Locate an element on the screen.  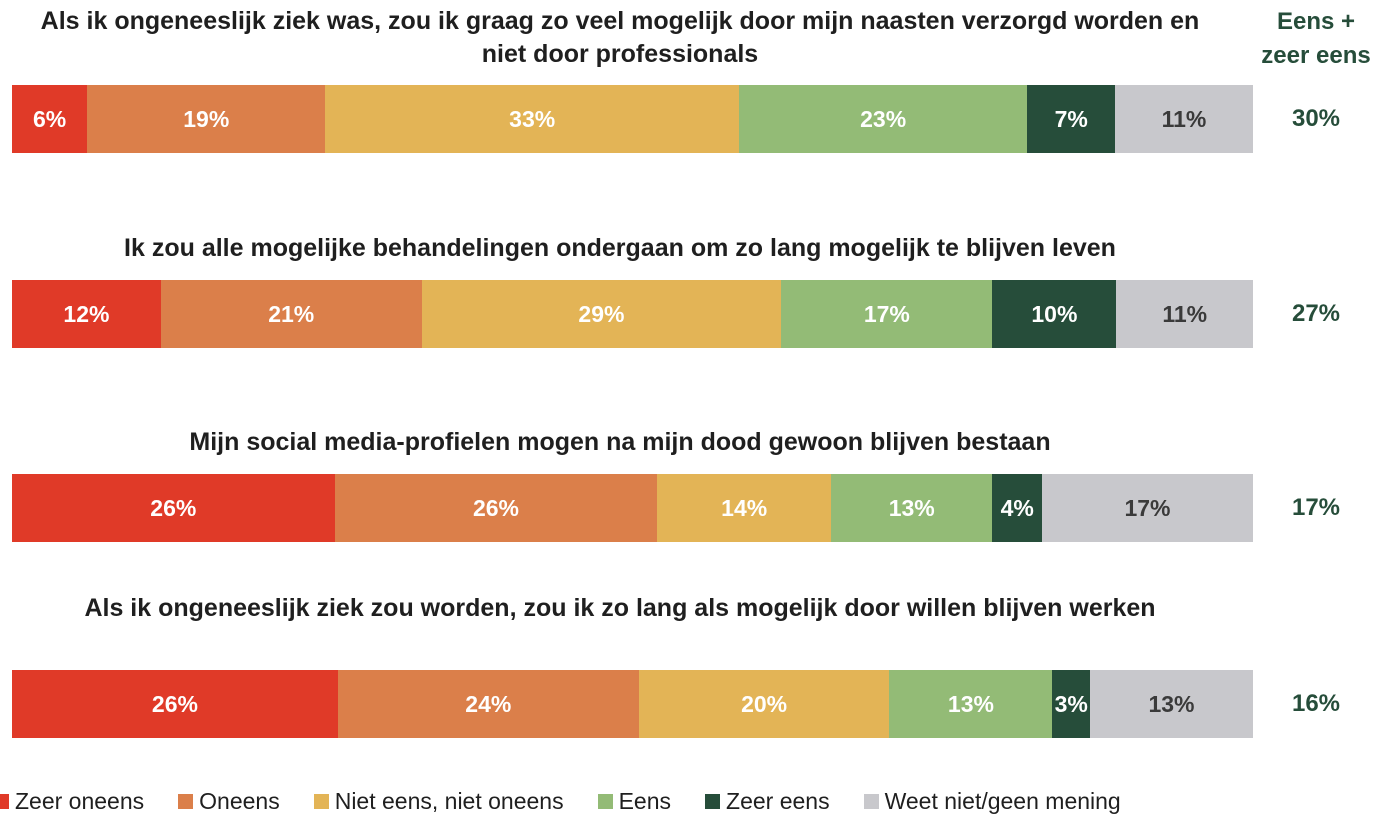
value-label: 33% is located at coordinates (532, 118).